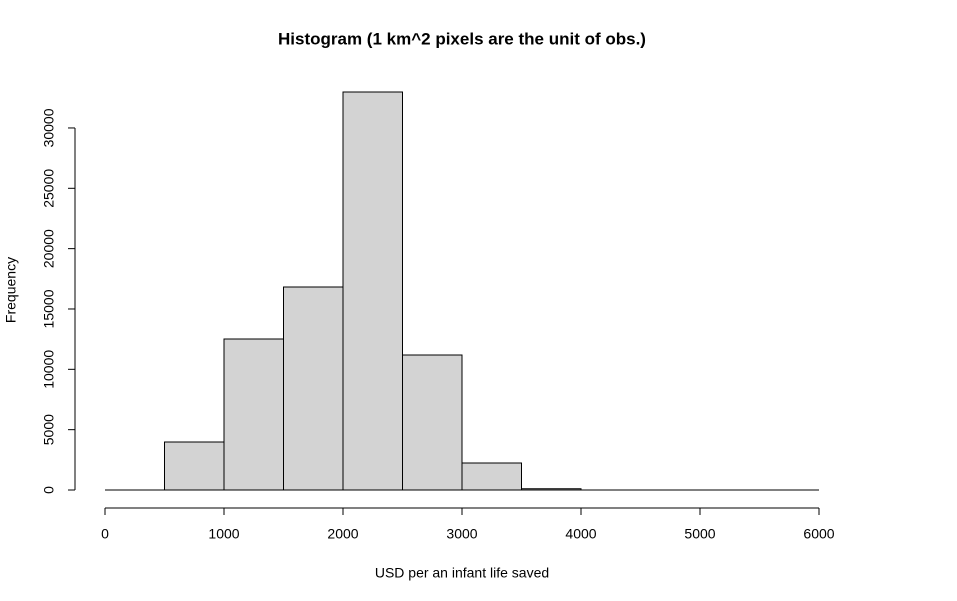 This screenshot has height=601, width=957. Describe the element at coordinates (49, 127) in the screenshot. I see `y-tick-label: 30000` at that location.